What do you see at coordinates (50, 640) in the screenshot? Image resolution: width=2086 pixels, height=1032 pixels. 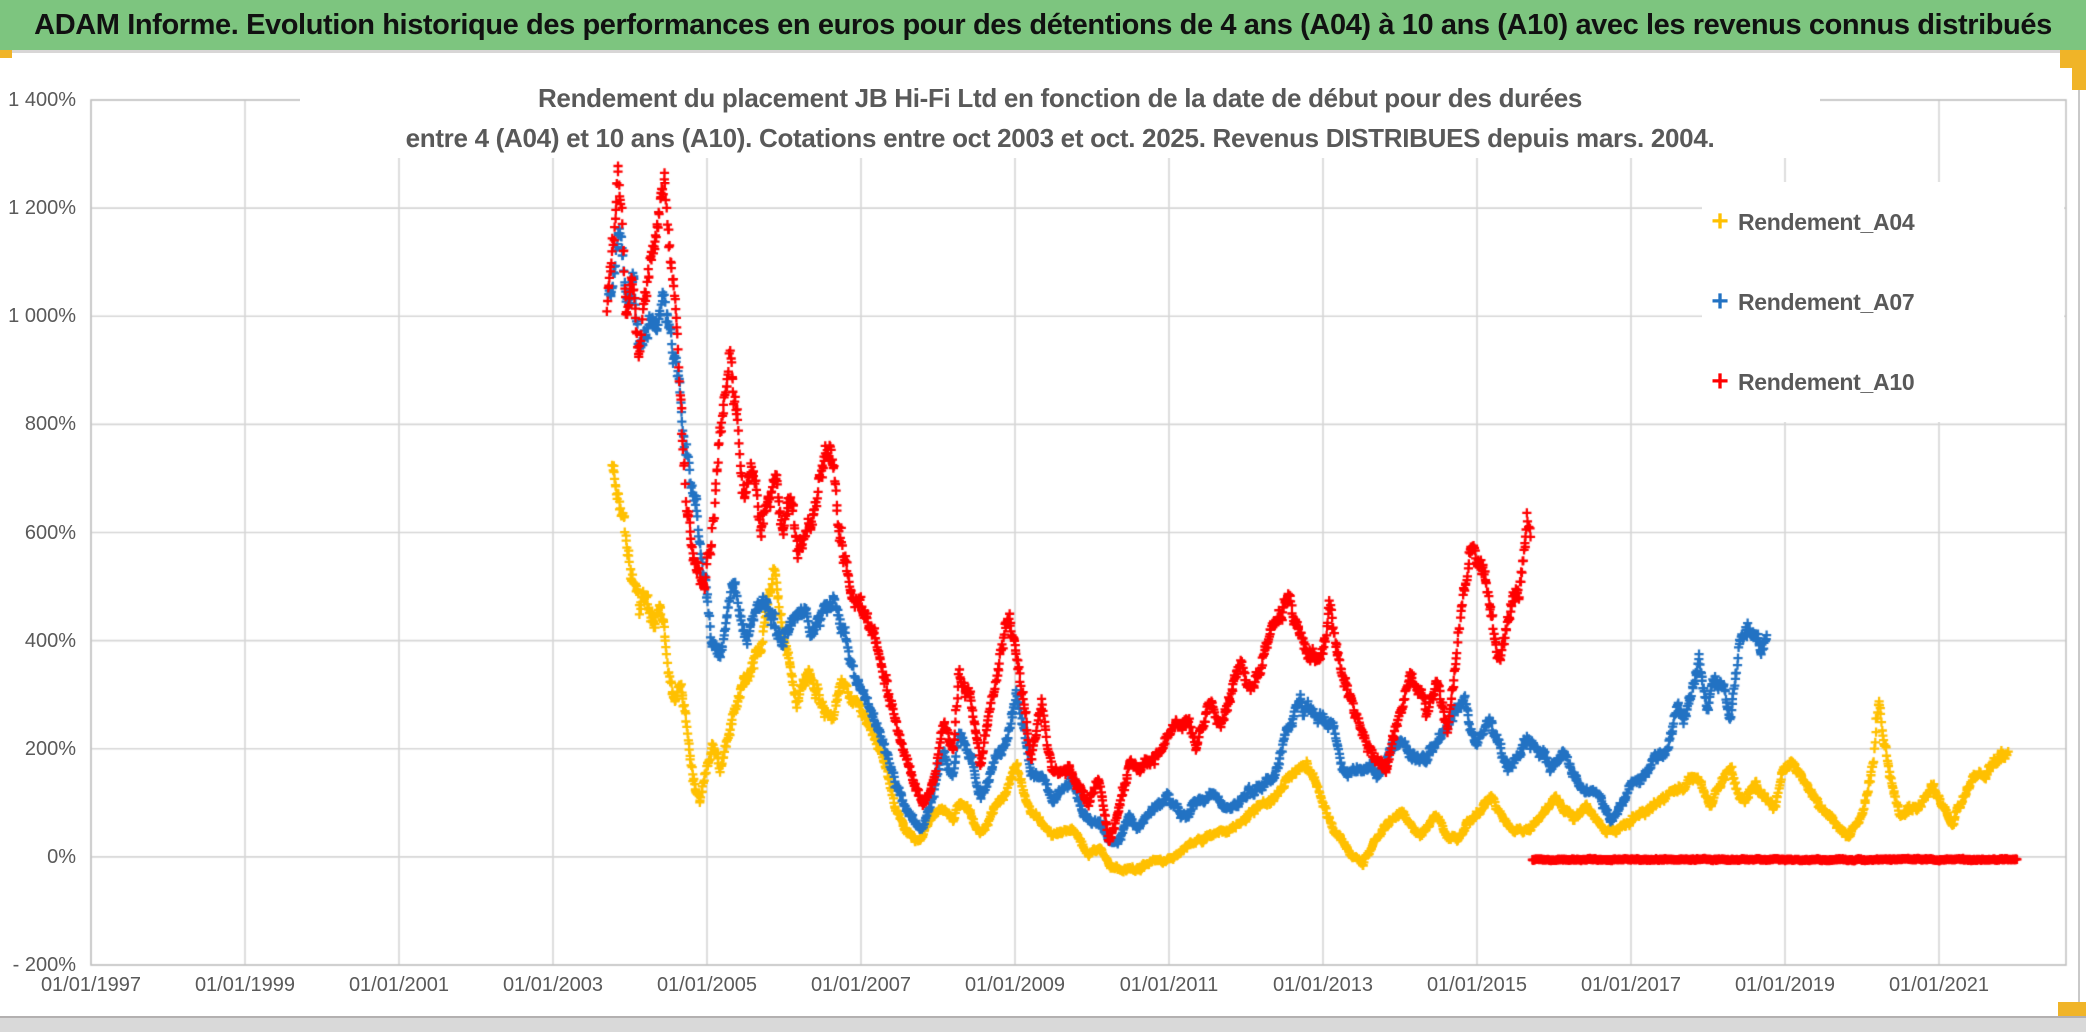 I see `y-tick-label: 400%` at bounding box center [50, 640].